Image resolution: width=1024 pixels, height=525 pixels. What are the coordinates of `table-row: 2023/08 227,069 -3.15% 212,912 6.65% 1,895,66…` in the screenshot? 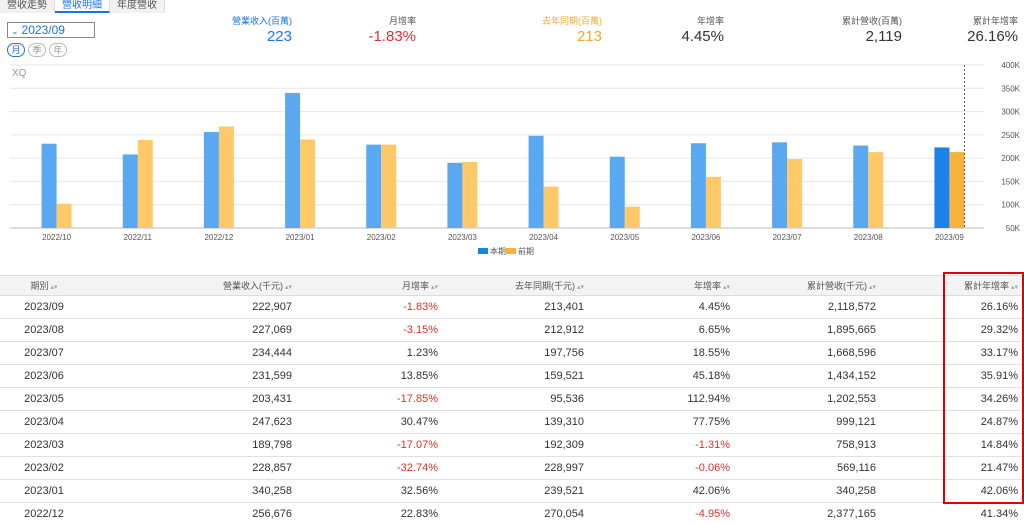 It's located at (512, 330).